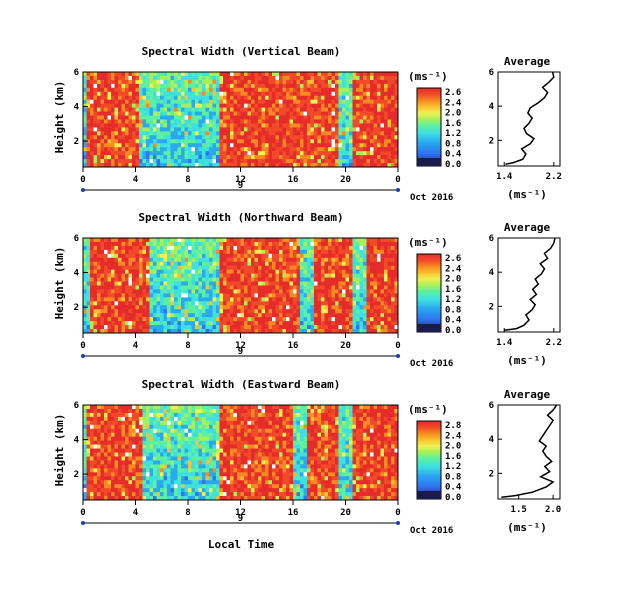  I want to click on panel-title: Spectral Width (Vertical Beam), so click(241, 51).